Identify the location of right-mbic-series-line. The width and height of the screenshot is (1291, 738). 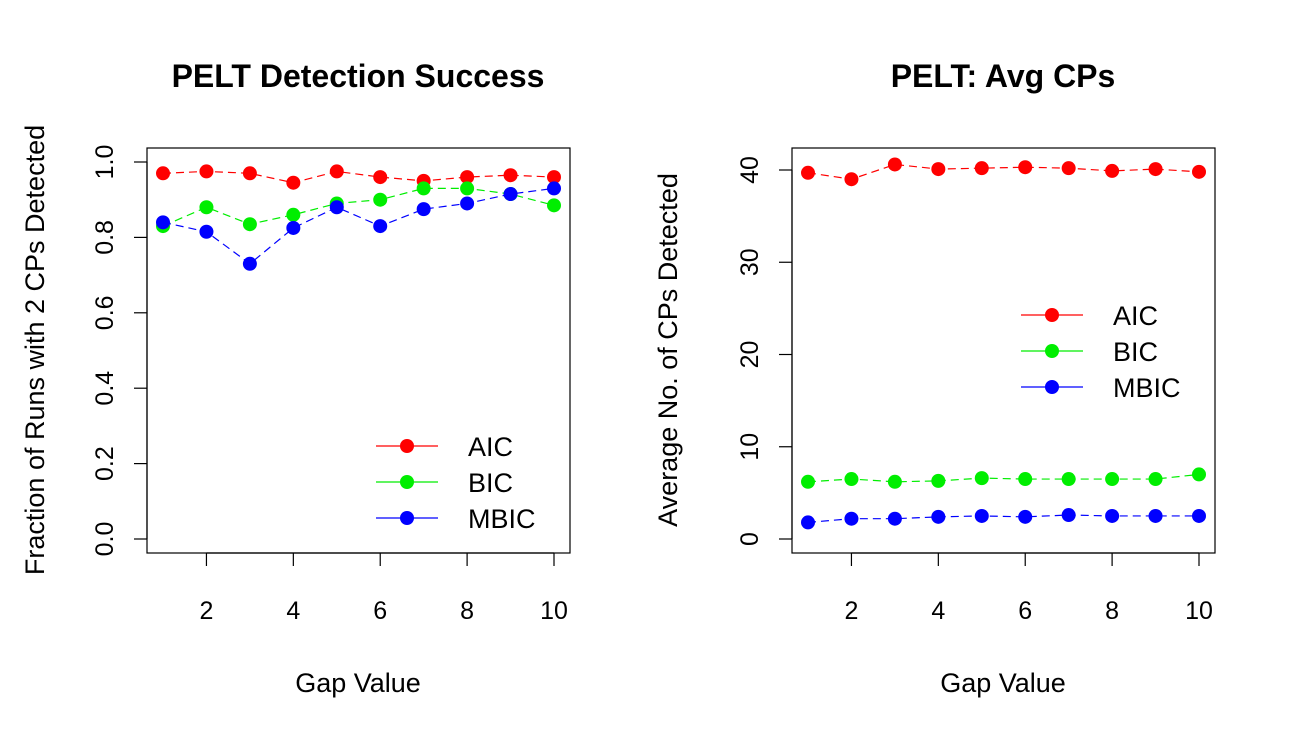
(1003, 518).